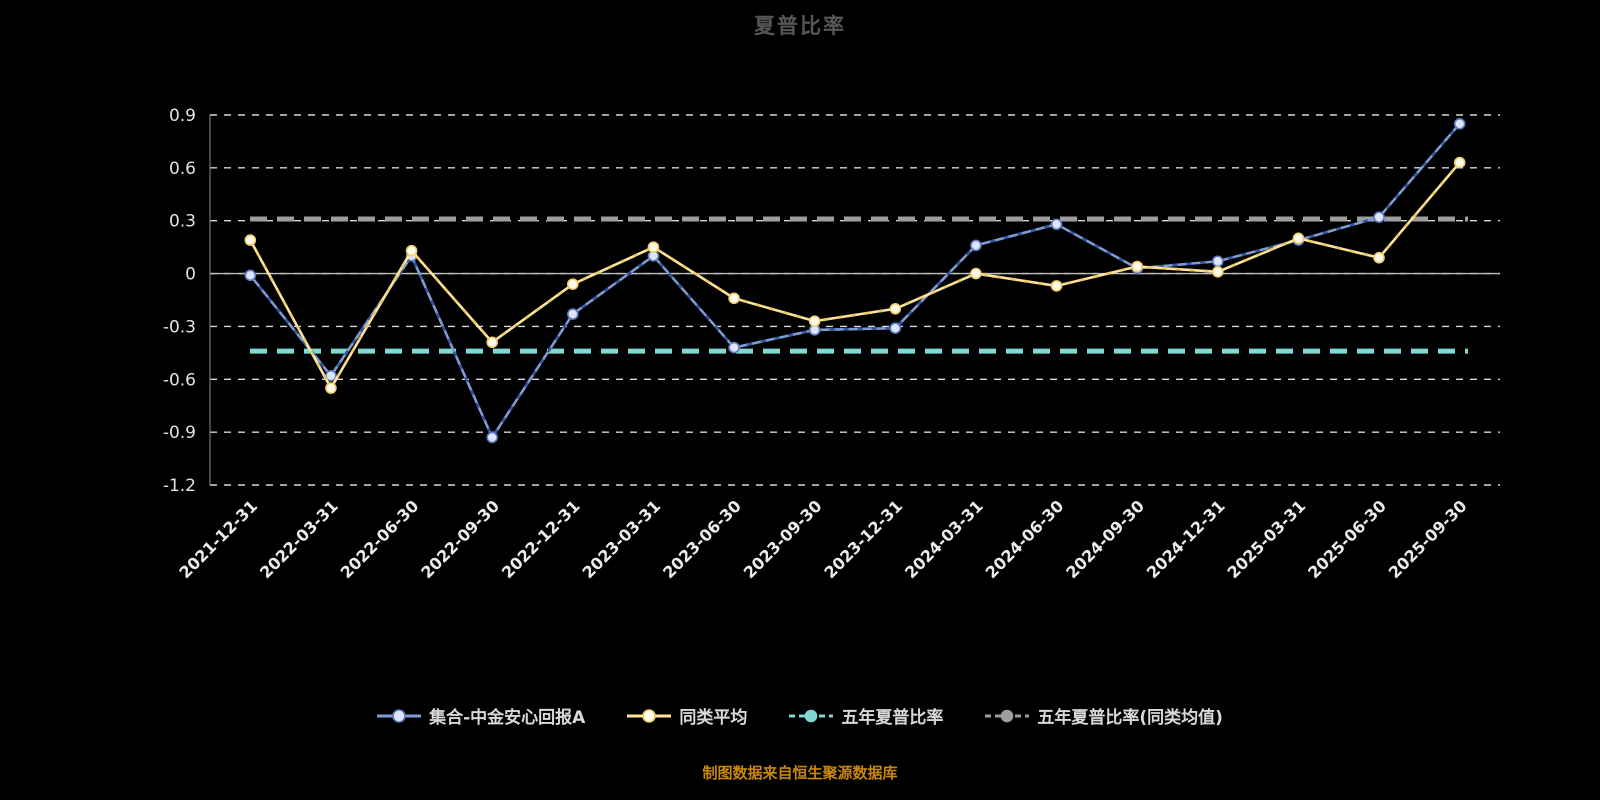  Describe the element at coordinates (1130, 718) in the screenshot. I see `legend-label: 五年夏普比率(同类均值)` at that location.